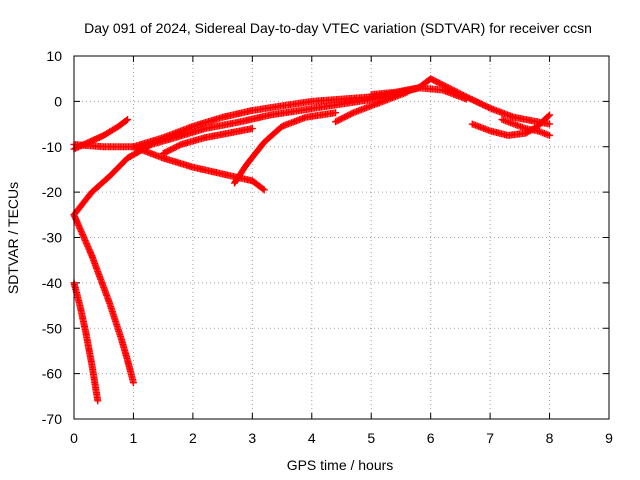 The height and width of the screenshot is (480, 640). What do you see at coordinates (52, 192) in the screenshot?
I see `y-tick-label: -20` at bounding box center [52, 192].